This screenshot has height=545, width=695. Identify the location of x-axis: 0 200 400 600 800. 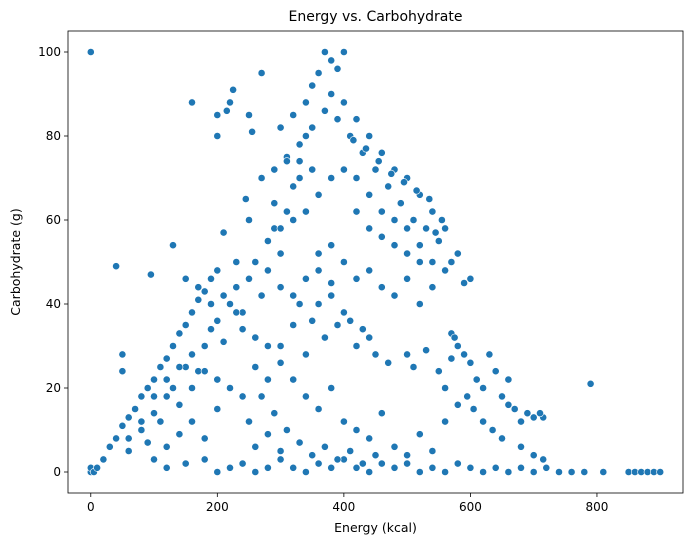
(347, 503).